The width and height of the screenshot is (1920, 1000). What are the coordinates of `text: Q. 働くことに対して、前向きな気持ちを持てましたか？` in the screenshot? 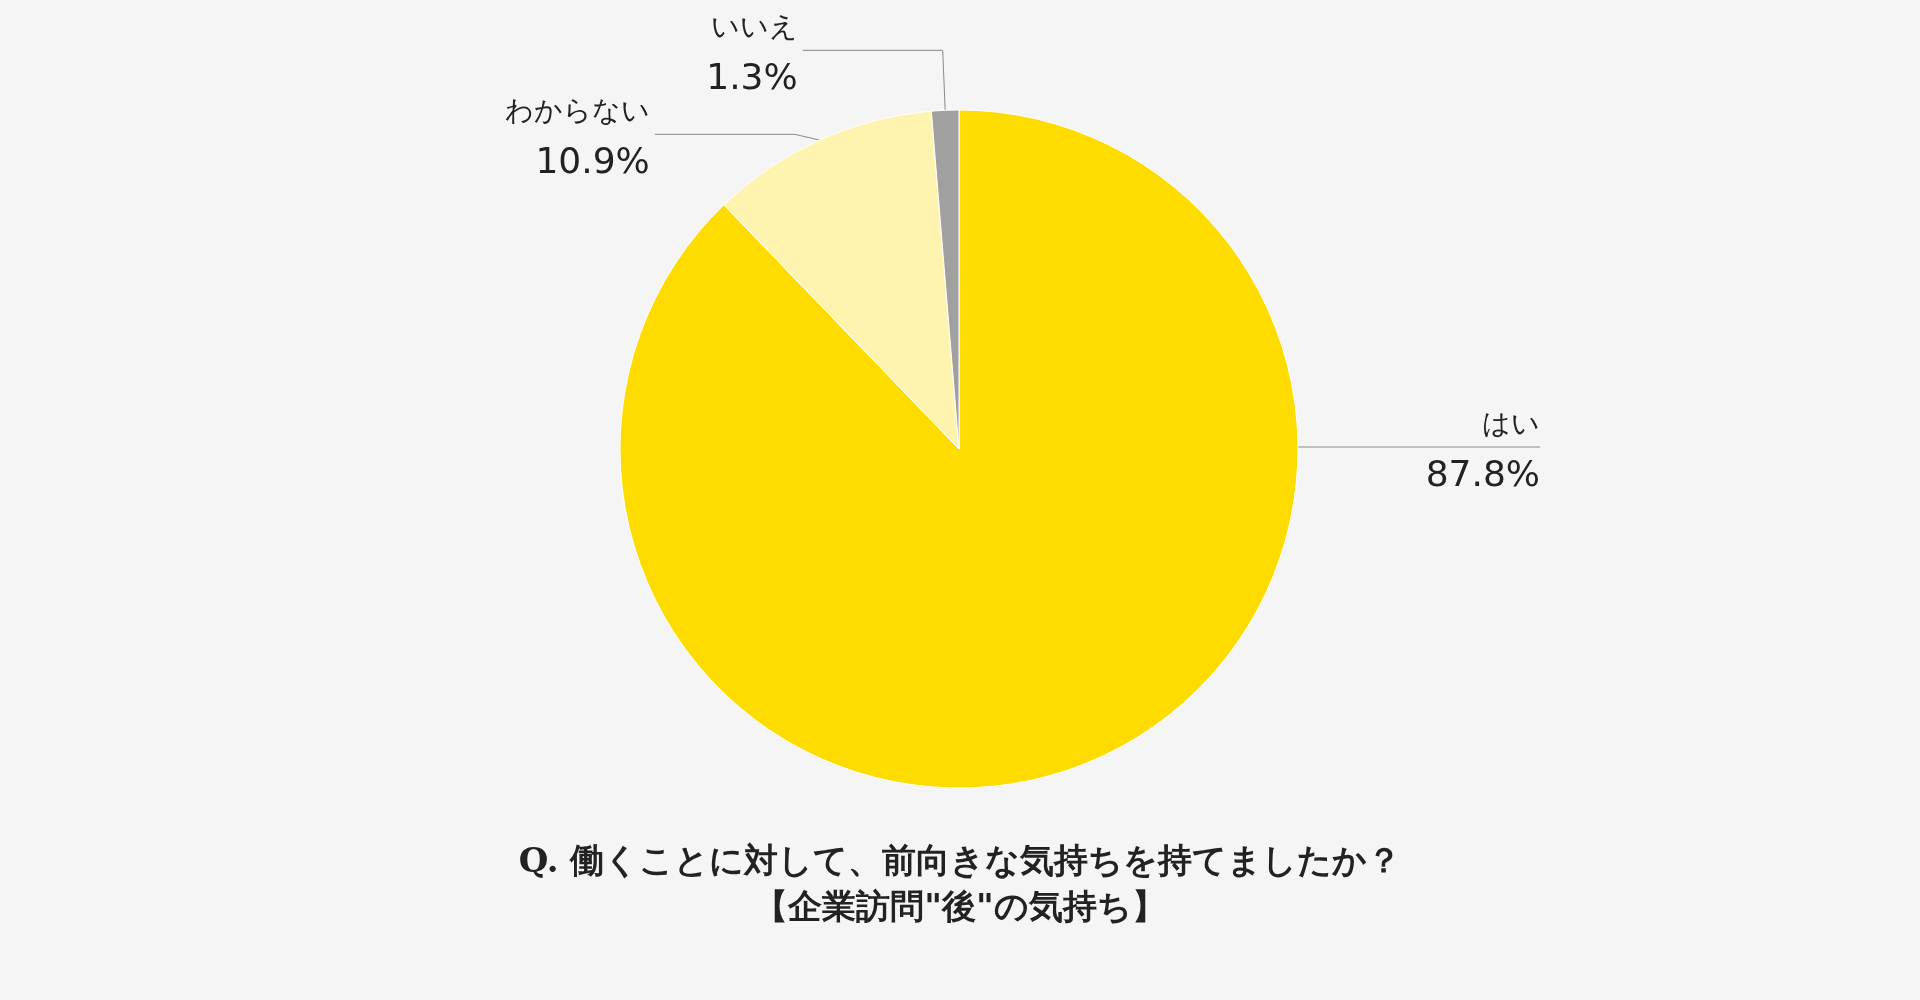 It's located at (960, 860).